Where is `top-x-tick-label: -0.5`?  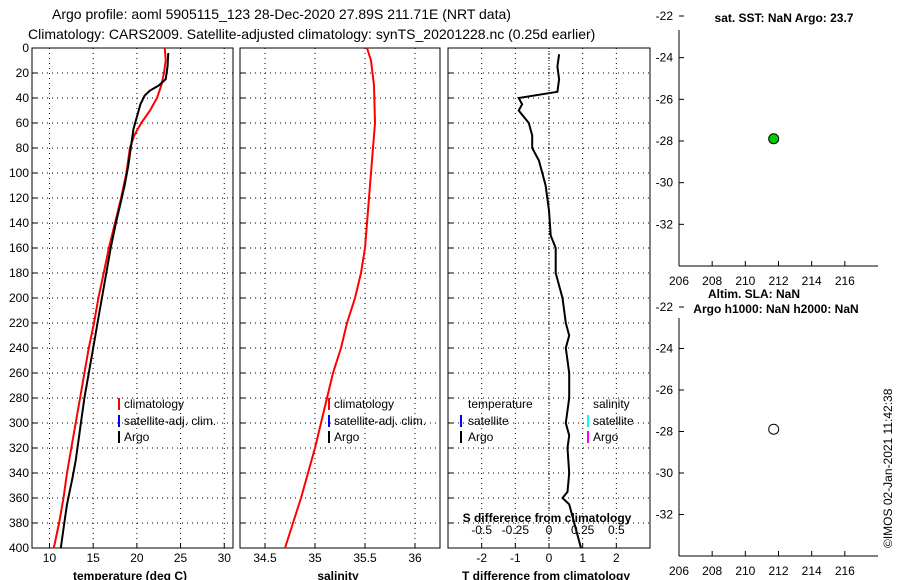 top-x-tick-label: -0.5 is located at coordinates (481, 530).